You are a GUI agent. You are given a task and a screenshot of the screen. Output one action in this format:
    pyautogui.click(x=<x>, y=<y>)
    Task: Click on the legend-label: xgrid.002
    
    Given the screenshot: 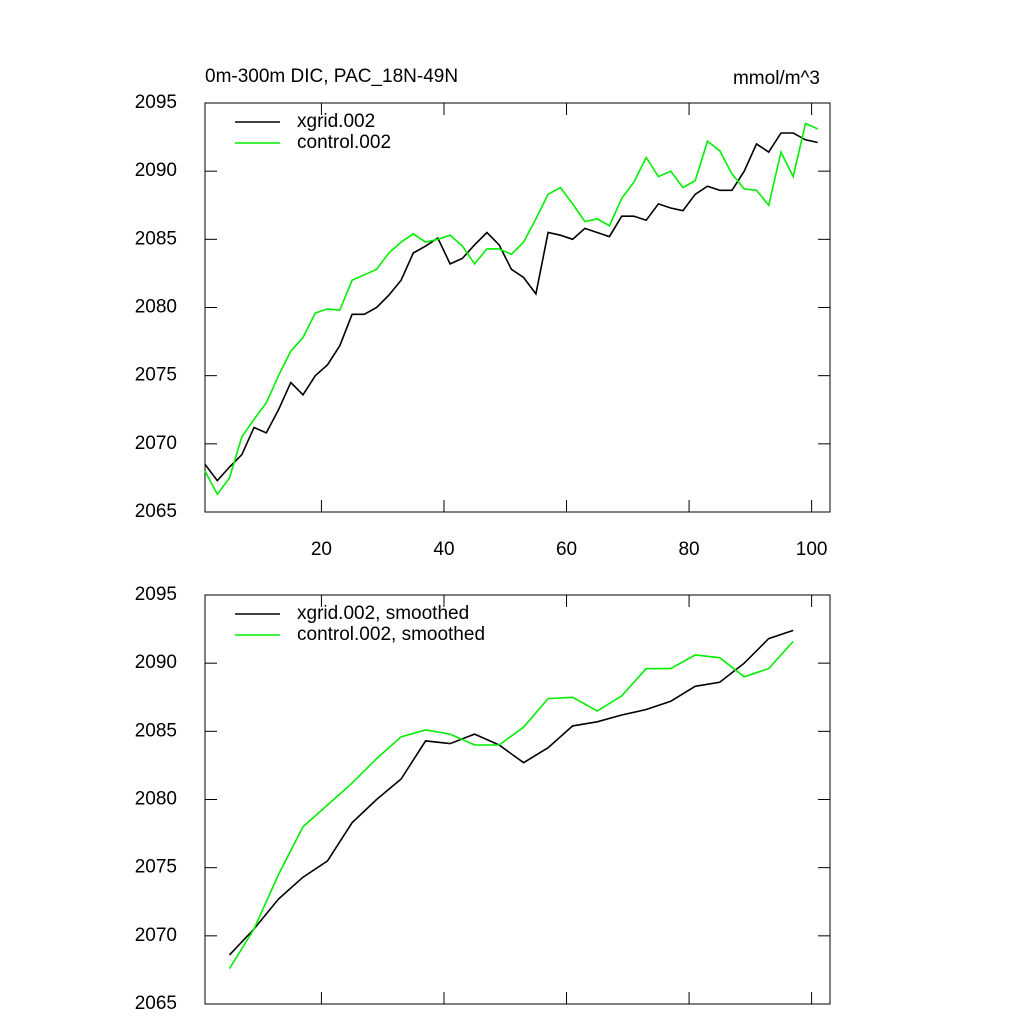 What is the action you would take?
    pyautogui.click(x=336, y=121)
    